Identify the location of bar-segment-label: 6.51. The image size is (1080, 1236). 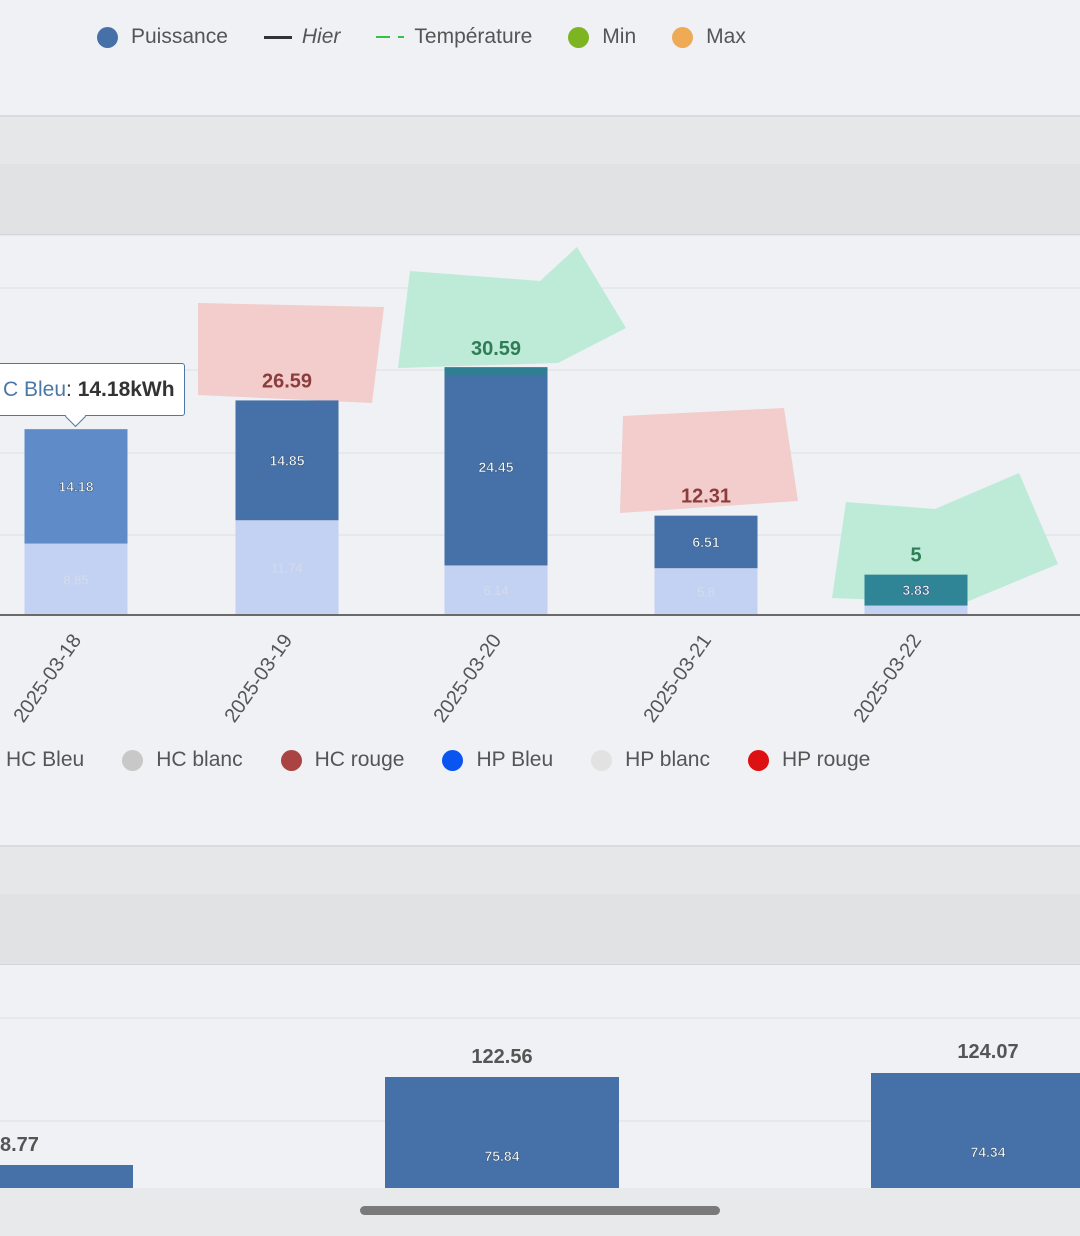
(705, 542).